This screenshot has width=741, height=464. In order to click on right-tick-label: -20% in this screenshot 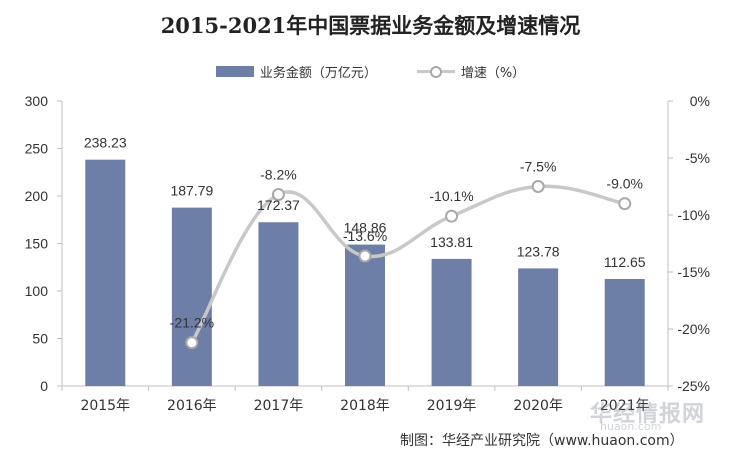, I will do `click(693, 329)`.